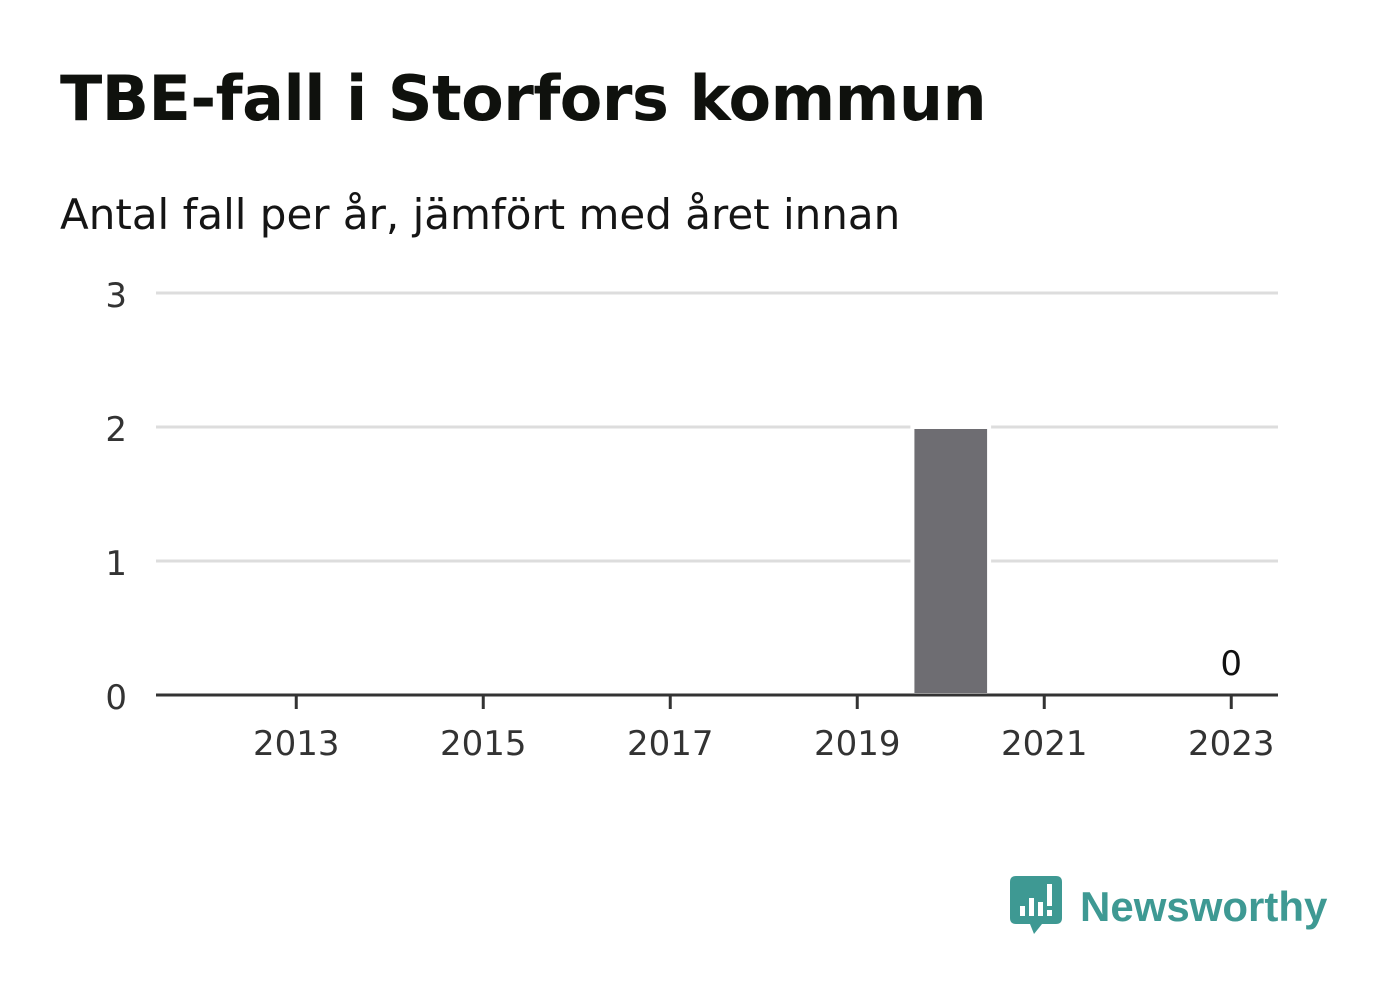 Image resolution: width=1382 pixels, height=999 pixels. What do you see at coordinates (116, 698) in the screenshot?
I see `y-tick-label-0: 0` at bounding box center [116, 698].